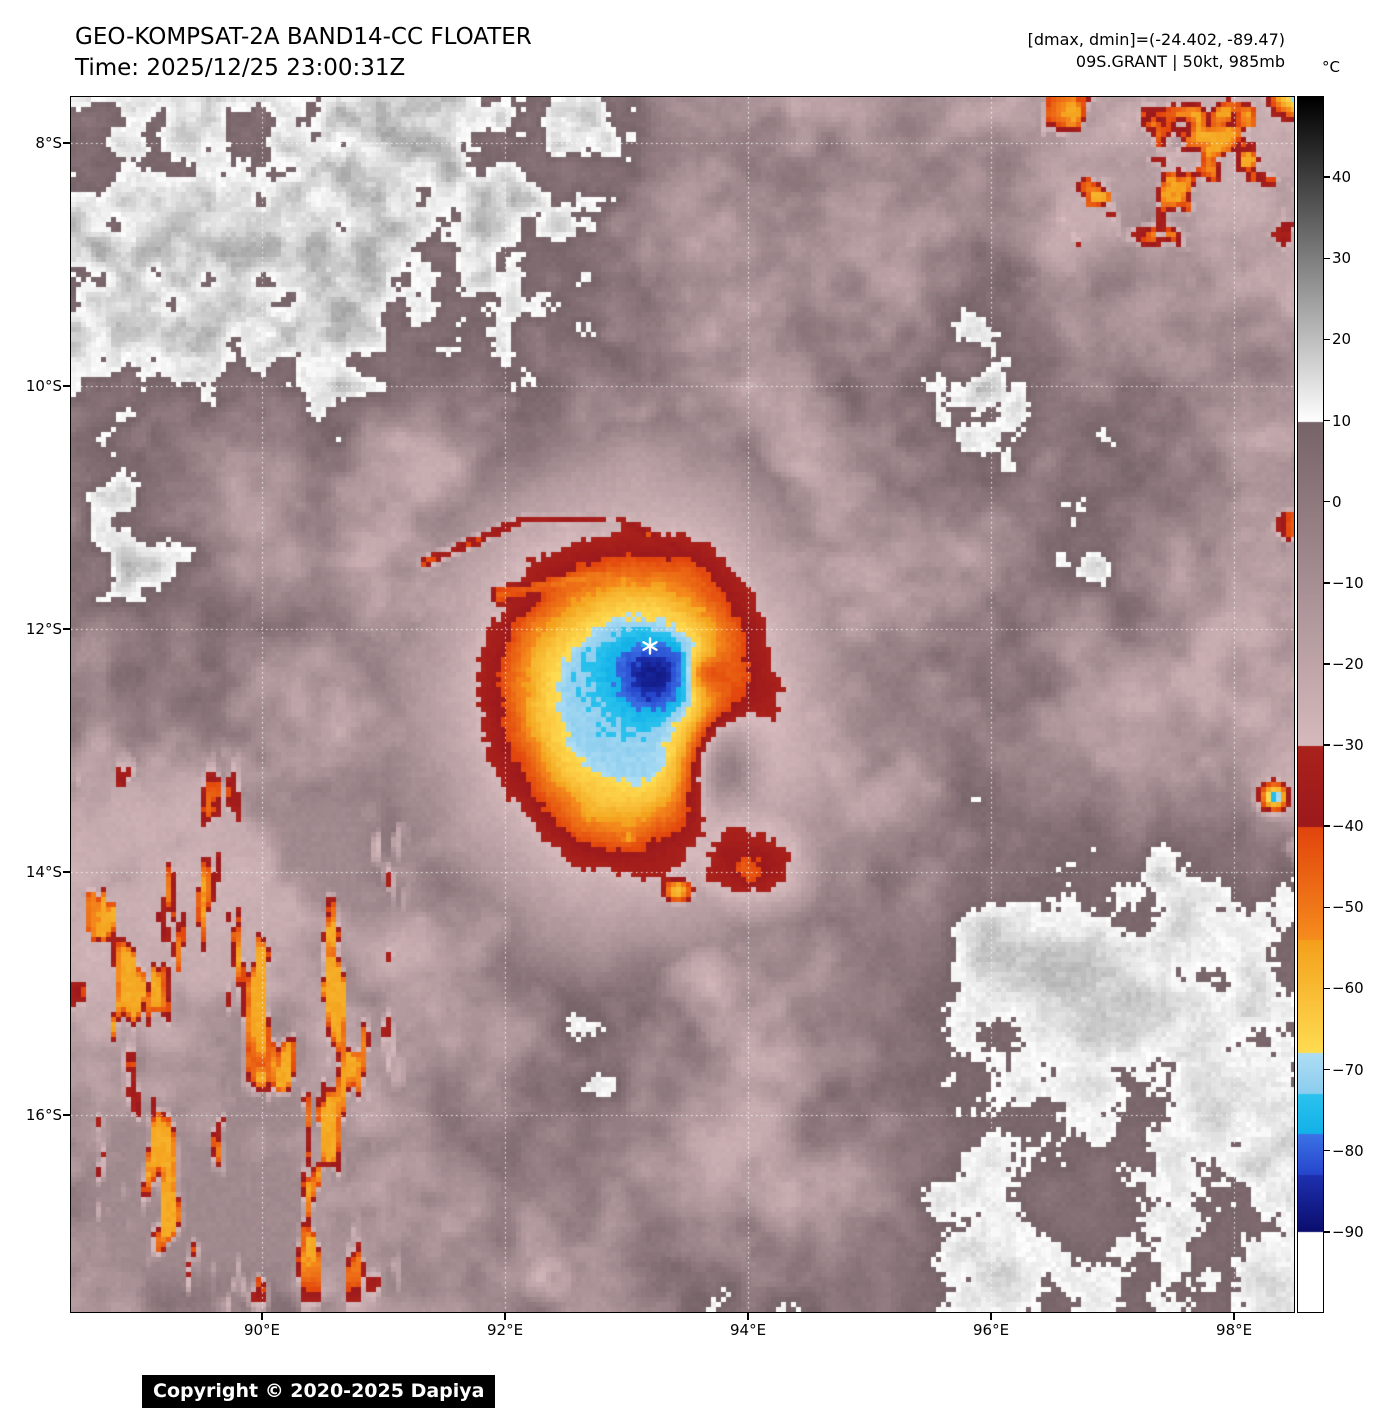 Image resolution: width=1388 pixels, height=1408 pixels. I want to click on lon-tick-label: 94°E, so click(748, 1330).